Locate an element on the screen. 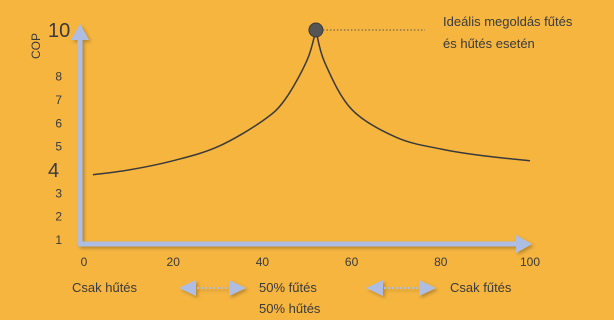 This screenshot has height=320, width=614. double-arrow-right is located at coordinates (401, 288).